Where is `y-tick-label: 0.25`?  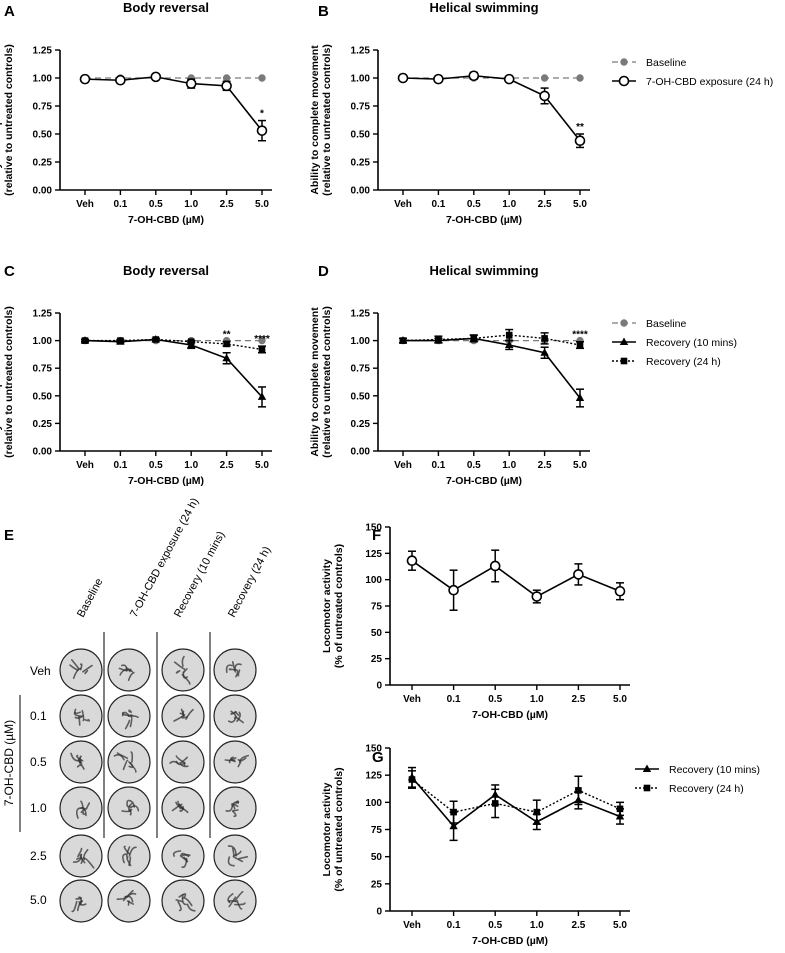 y-tick-label: 0.25 is located at coordinates (361, 424).